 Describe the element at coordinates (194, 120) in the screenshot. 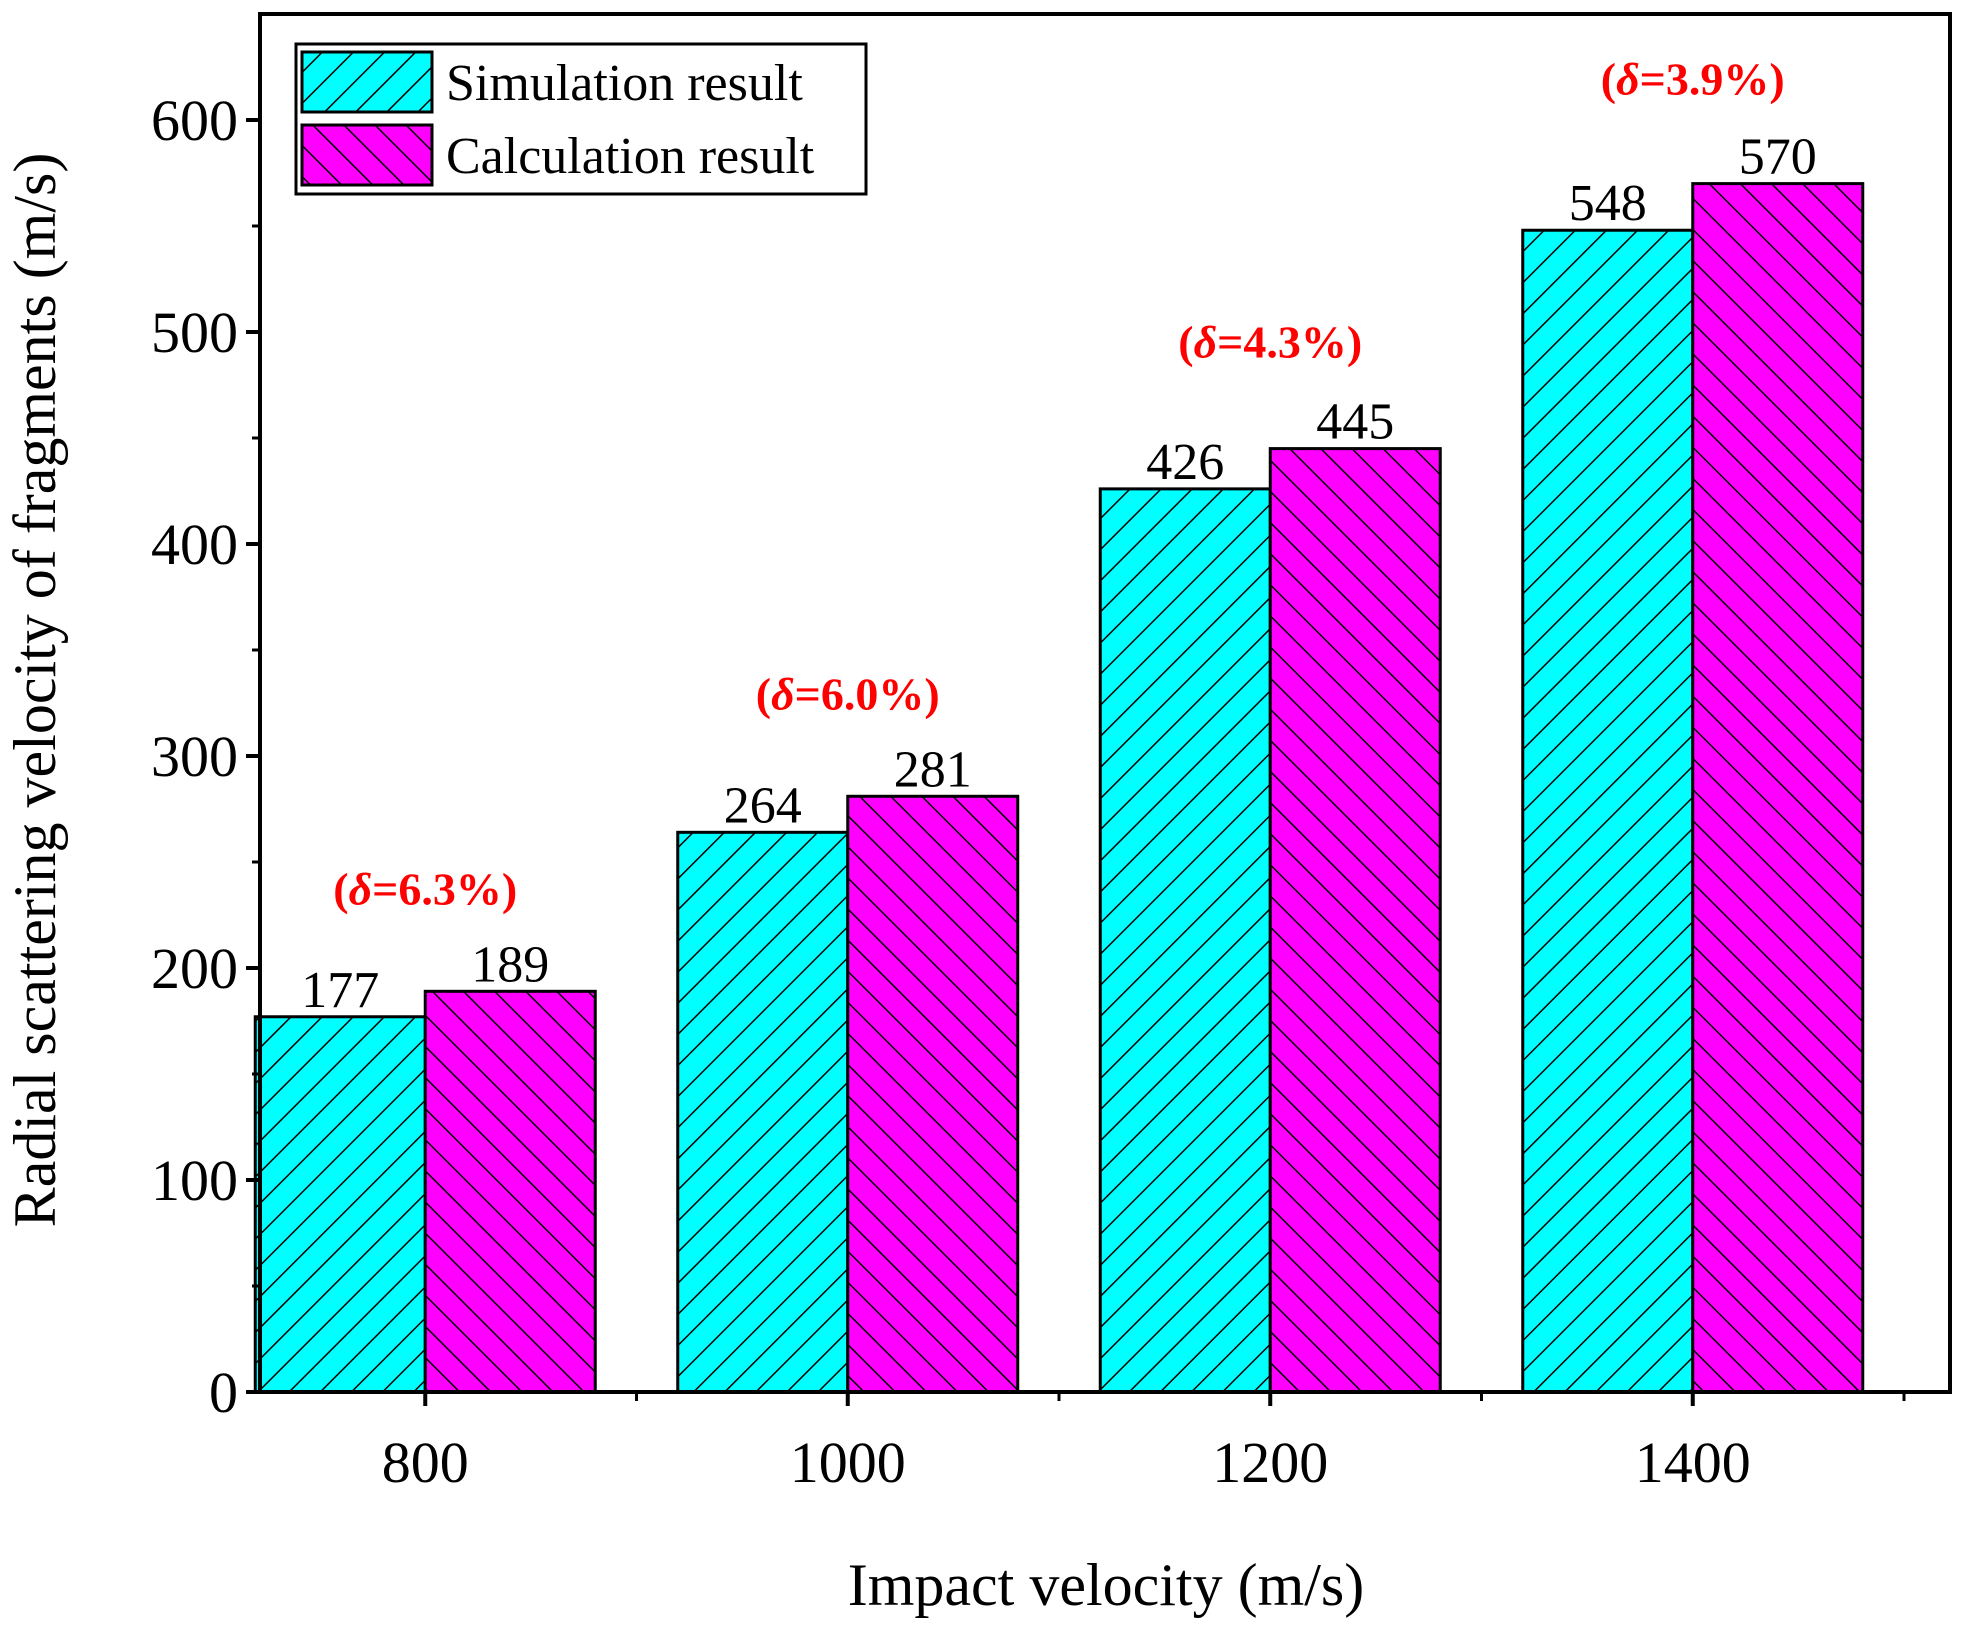

I see `y-tick-label: 600` at that location.